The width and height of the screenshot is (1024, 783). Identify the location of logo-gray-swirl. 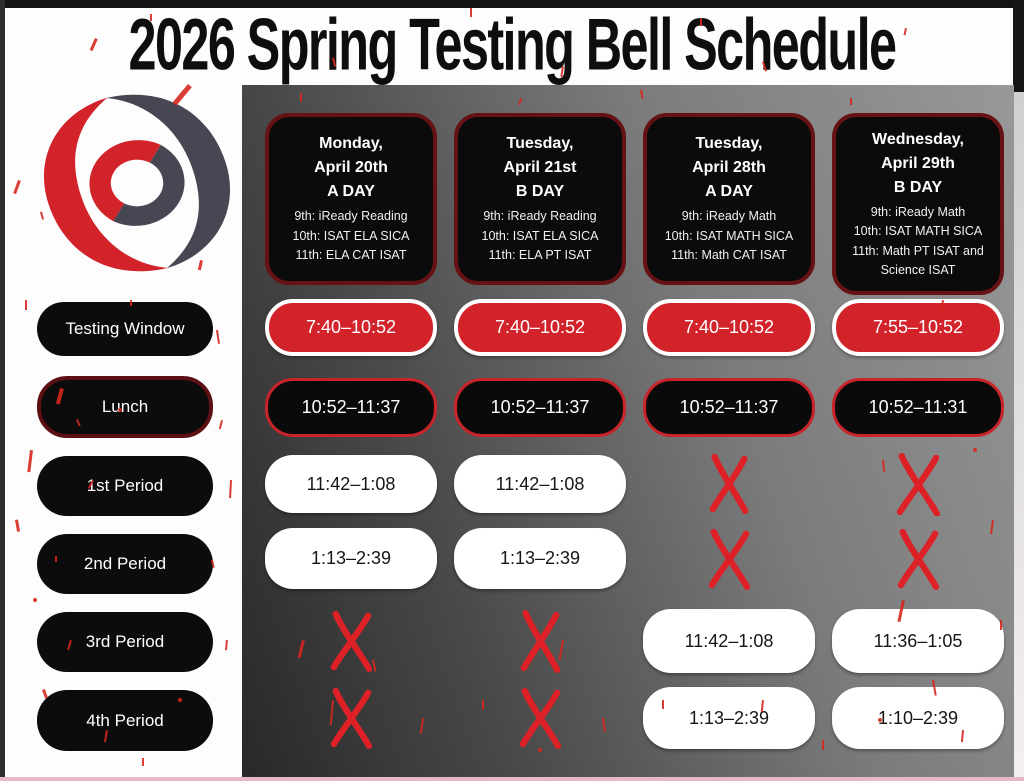
(168, 181).